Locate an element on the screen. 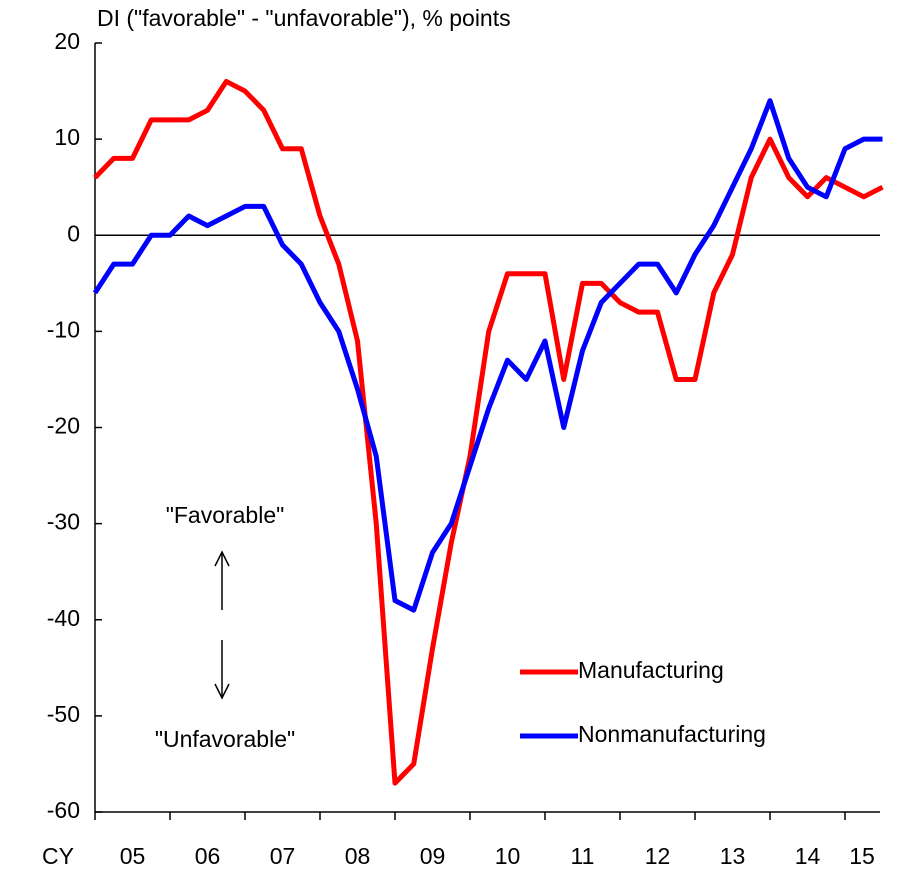 The image size is (907, 873). y-tick-label: 20 is located at coordinates (67, 41).